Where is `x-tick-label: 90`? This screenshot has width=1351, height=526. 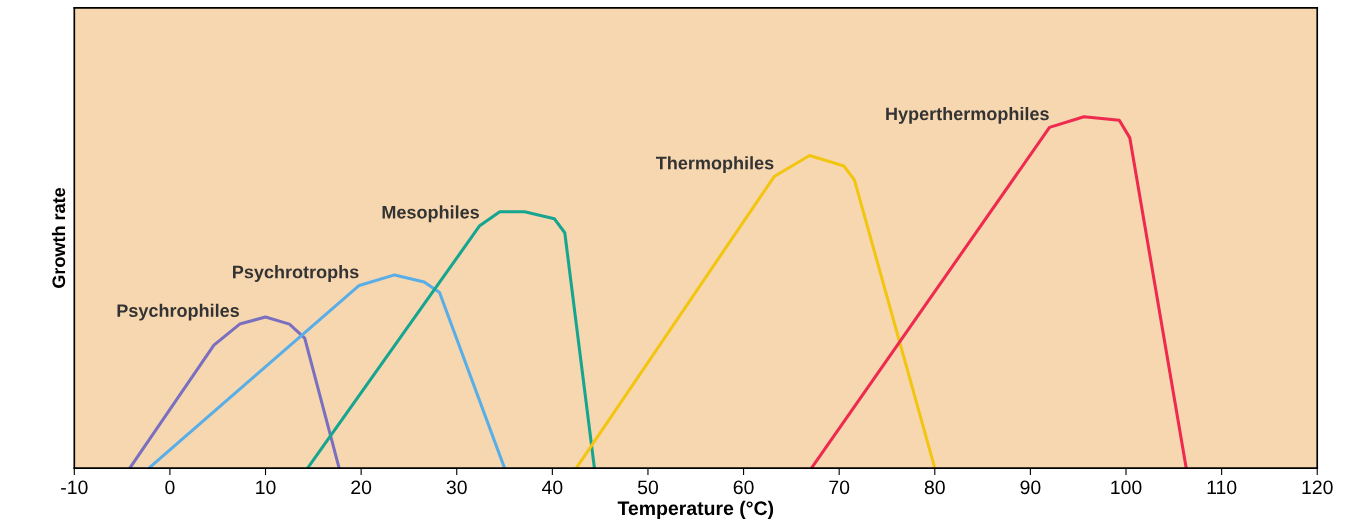 x-tick-label: 90 is located at coordinates (1030, 487).